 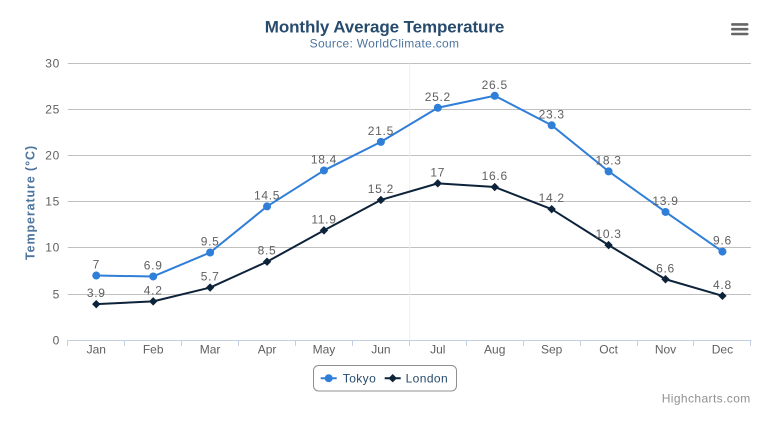 What do you see at coordinates (52, 248) in the screenshot?
I see `svg-text: 10` at bounding box center [52, 248].